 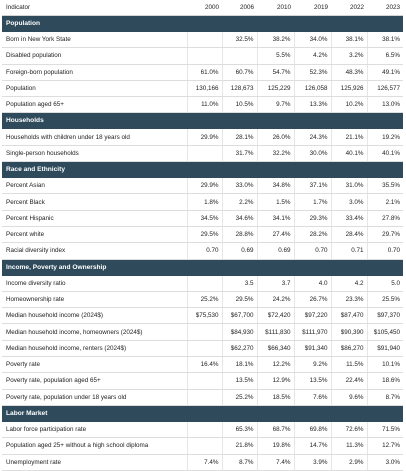 What do you see at coordinates (239, 446) in the screenshot?
I see `value-cell: 21.8%` at bounding box center [239, 446].